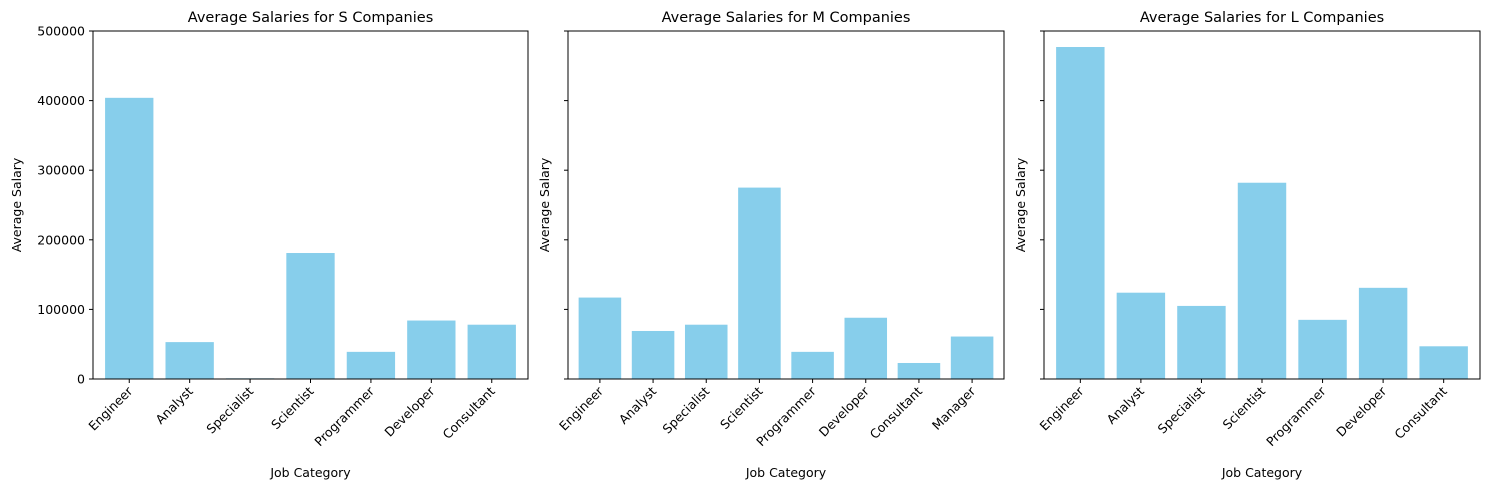 The image size is (1489, 490). Describe the element at coordinates (61, 239) in the screenshot. I see `y-tick-label: 200000` at that location.